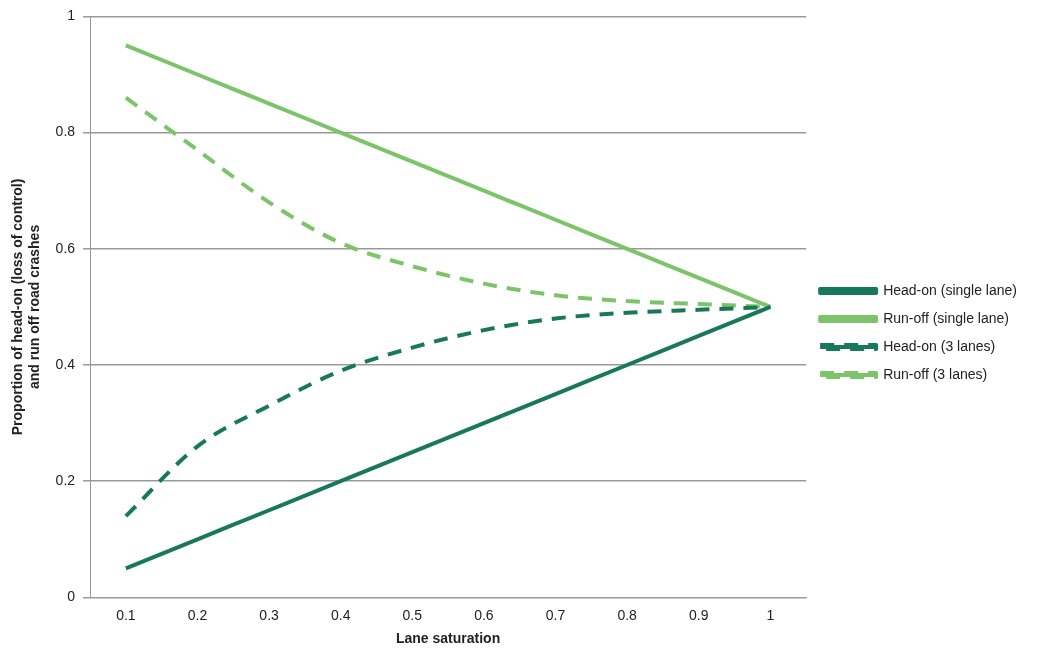 This screenshot has height=656, width=1041. I want to click on x-tick-label: 0.6, so click(484, 614).